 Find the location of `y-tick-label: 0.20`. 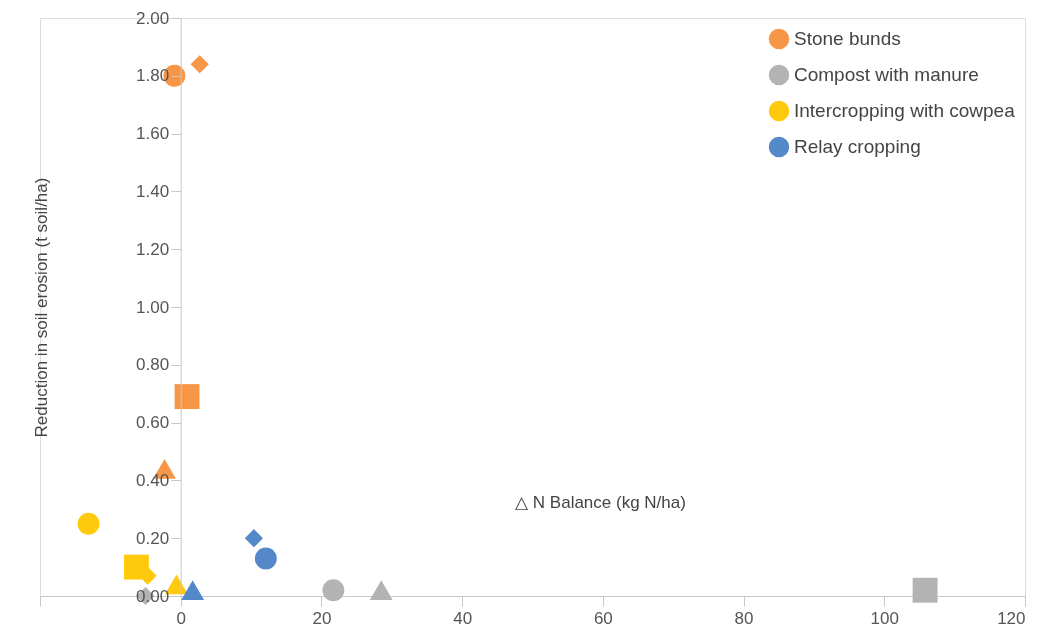

y-tick-label: 0.20 is located at coordinates (153, 538).